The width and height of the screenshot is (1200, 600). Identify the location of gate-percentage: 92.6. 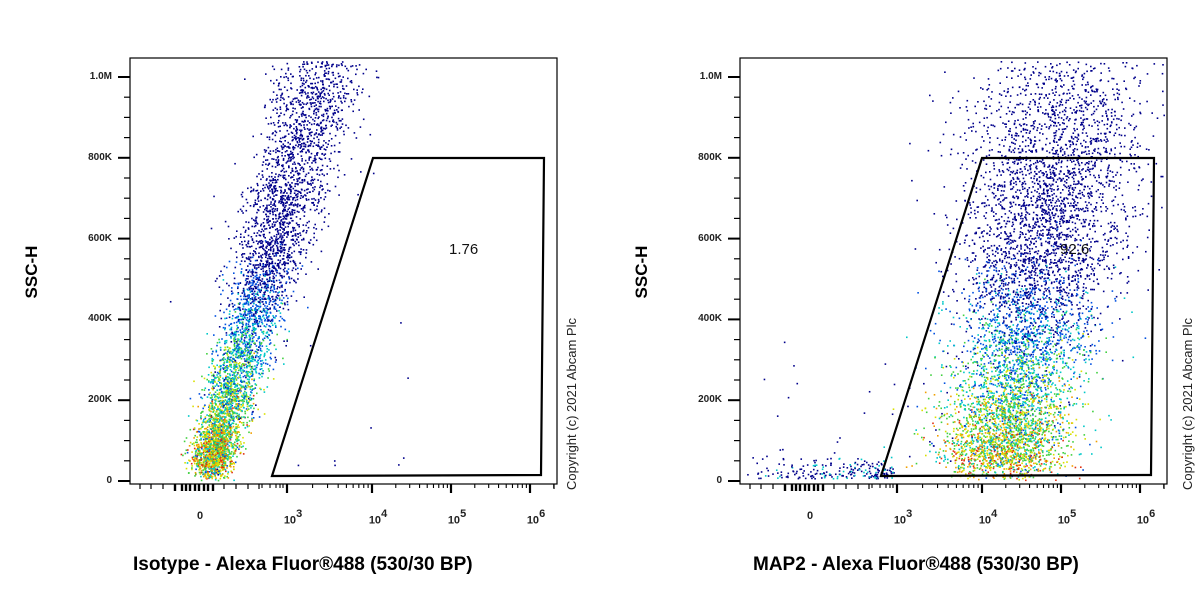
(1075, 249).